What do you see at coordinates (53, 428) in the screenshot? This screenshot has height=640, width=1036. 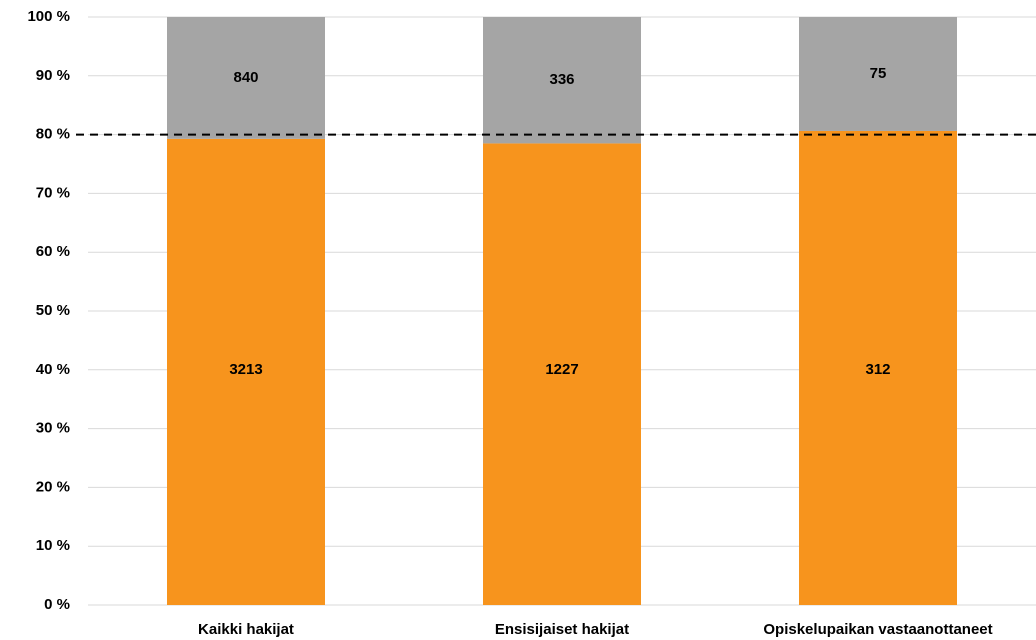 I see `y-tick-label: 30 %` at bounding box center [53, 428].